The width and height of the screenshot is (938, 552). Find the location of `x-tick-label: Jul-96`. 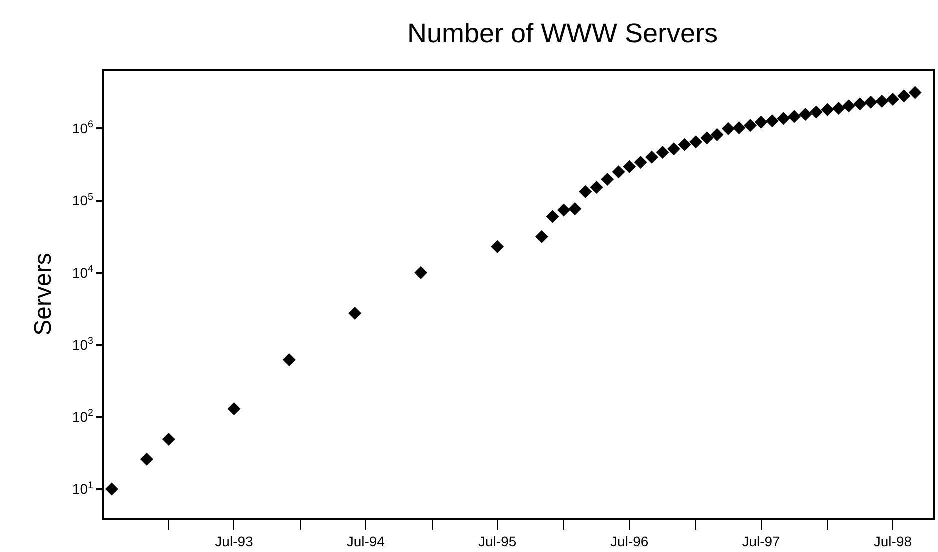

x-tick-label: Jul-96 is located at coordinates (629, 542).